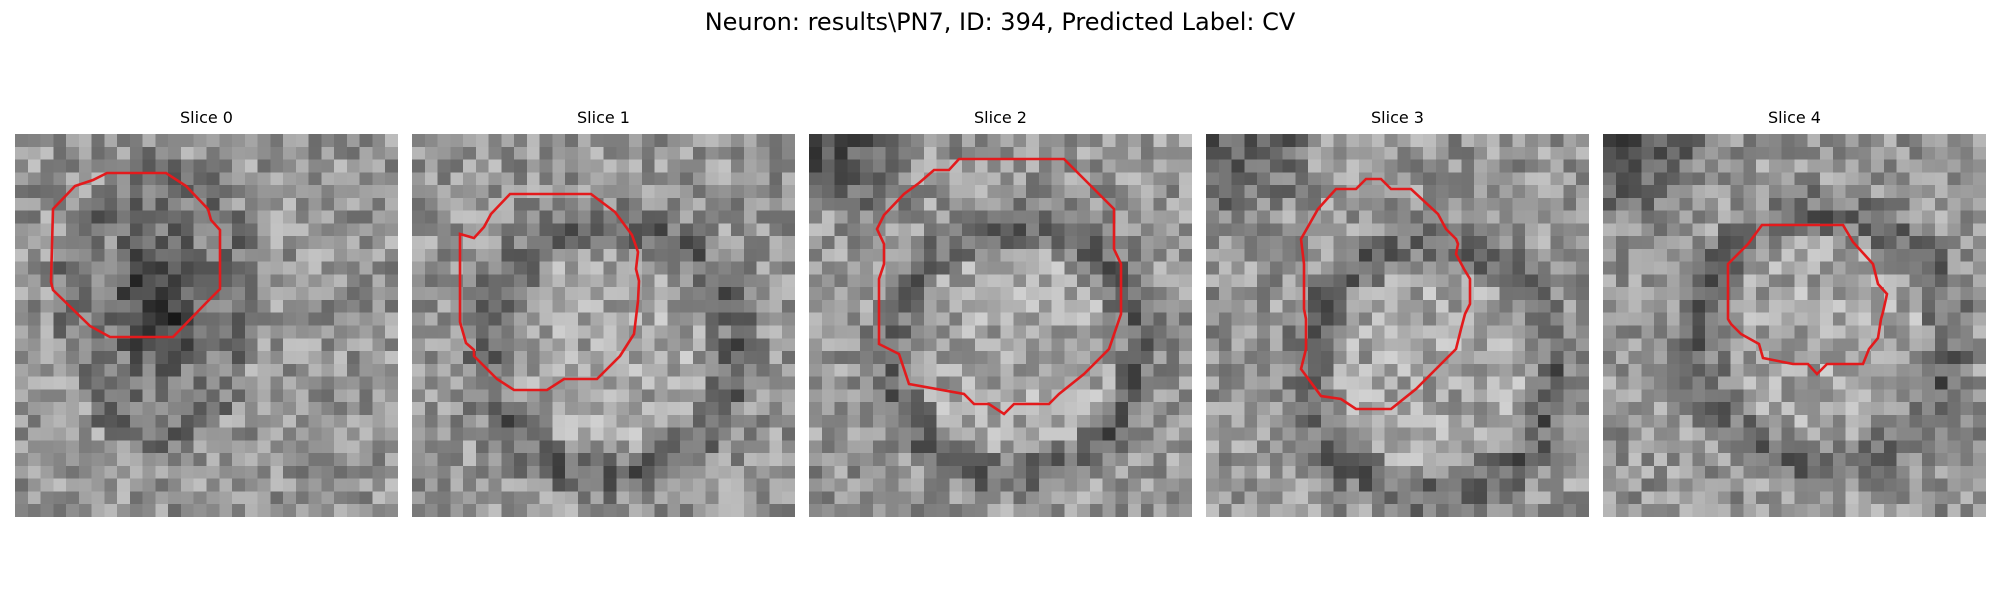  Describe the element at coordinates (1397, 117) in the screenshot. I see `slice-title-3: Slice 3` at that location.